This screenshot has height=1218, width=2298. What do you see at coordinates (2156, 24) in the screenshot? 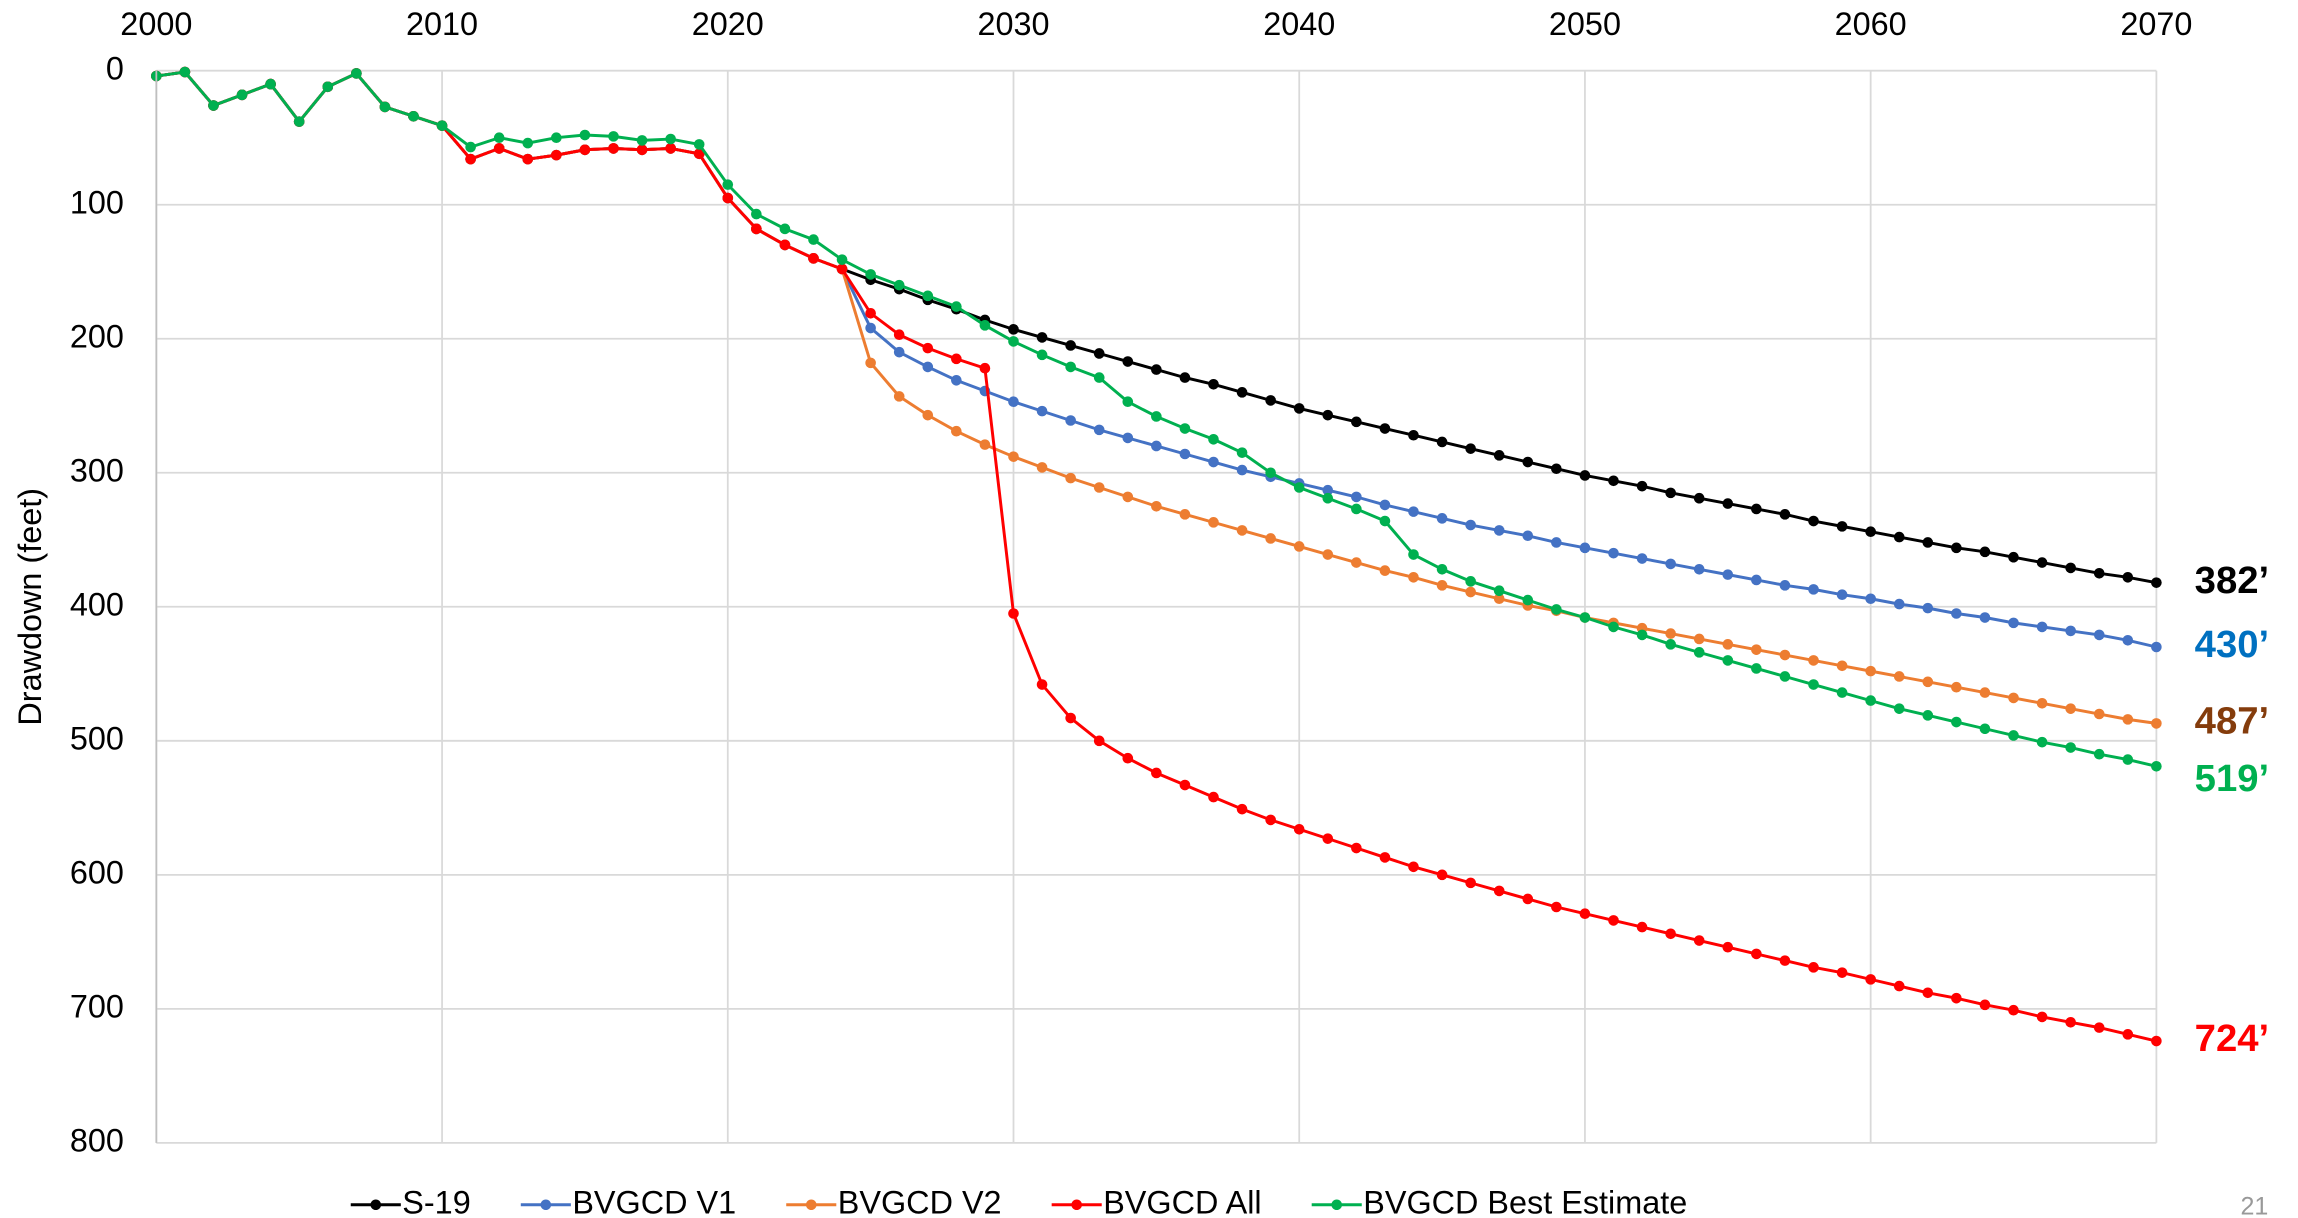
I see `x-tick-label: 2070` at bounding box center [2156, 24].